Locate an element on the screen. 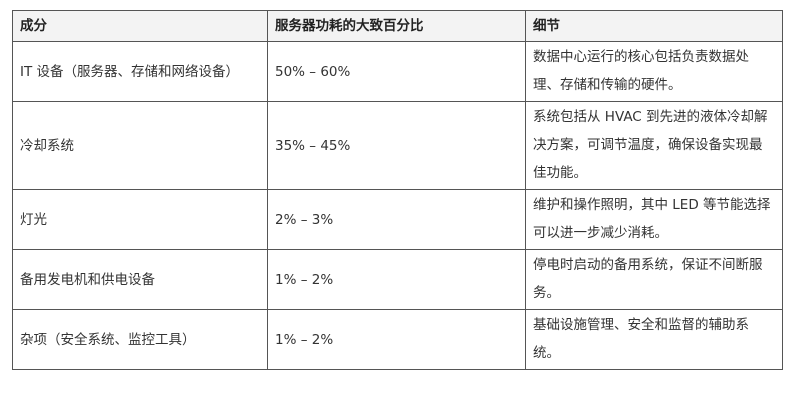 This screenshot has width=794, height=414. cell-detail: 基础设施管理、安全和监督的辅助系统。 is located at coordinates (654, 339).